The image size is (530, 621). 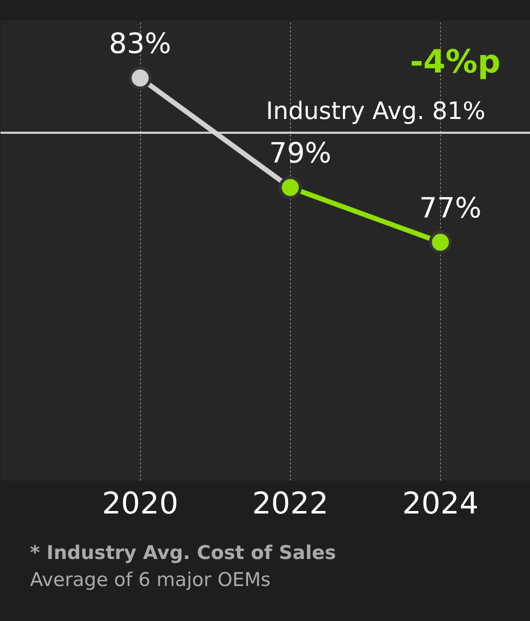 I want to click on data-label: 83%, so click(x=140, y=43).